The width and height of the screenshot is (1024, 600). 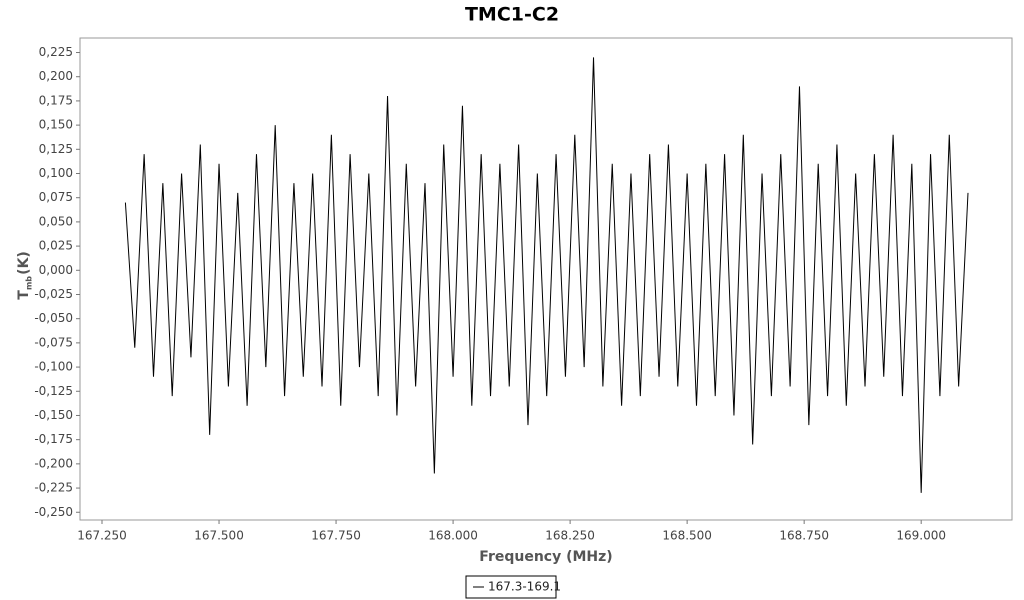 What do you see at coordinates (53, 488) in the screenshot?
I see `y-tick-label: -0,225` at bounding box center [53, 488].